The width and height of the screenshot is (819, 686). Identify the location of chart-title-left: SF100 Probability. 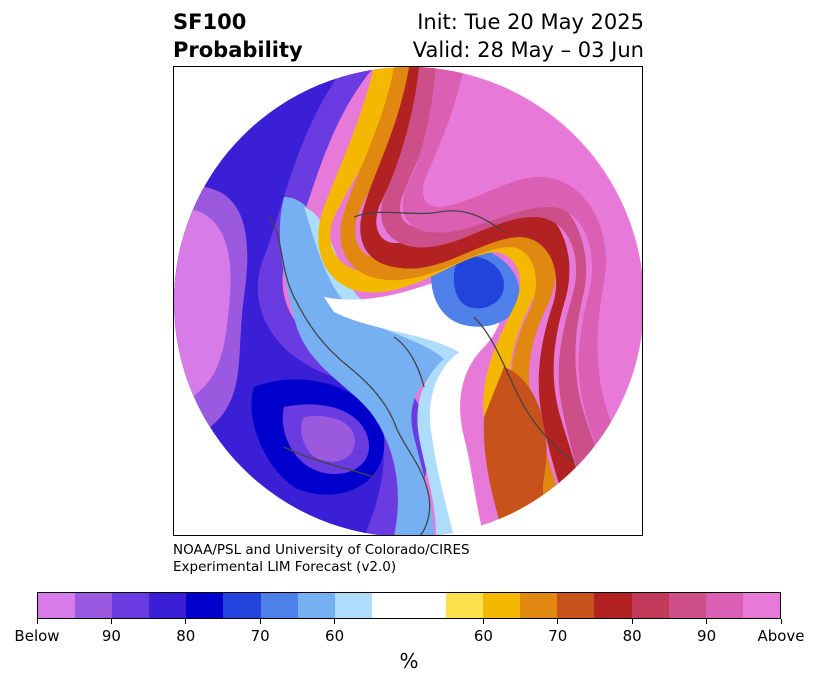
(238, 36).